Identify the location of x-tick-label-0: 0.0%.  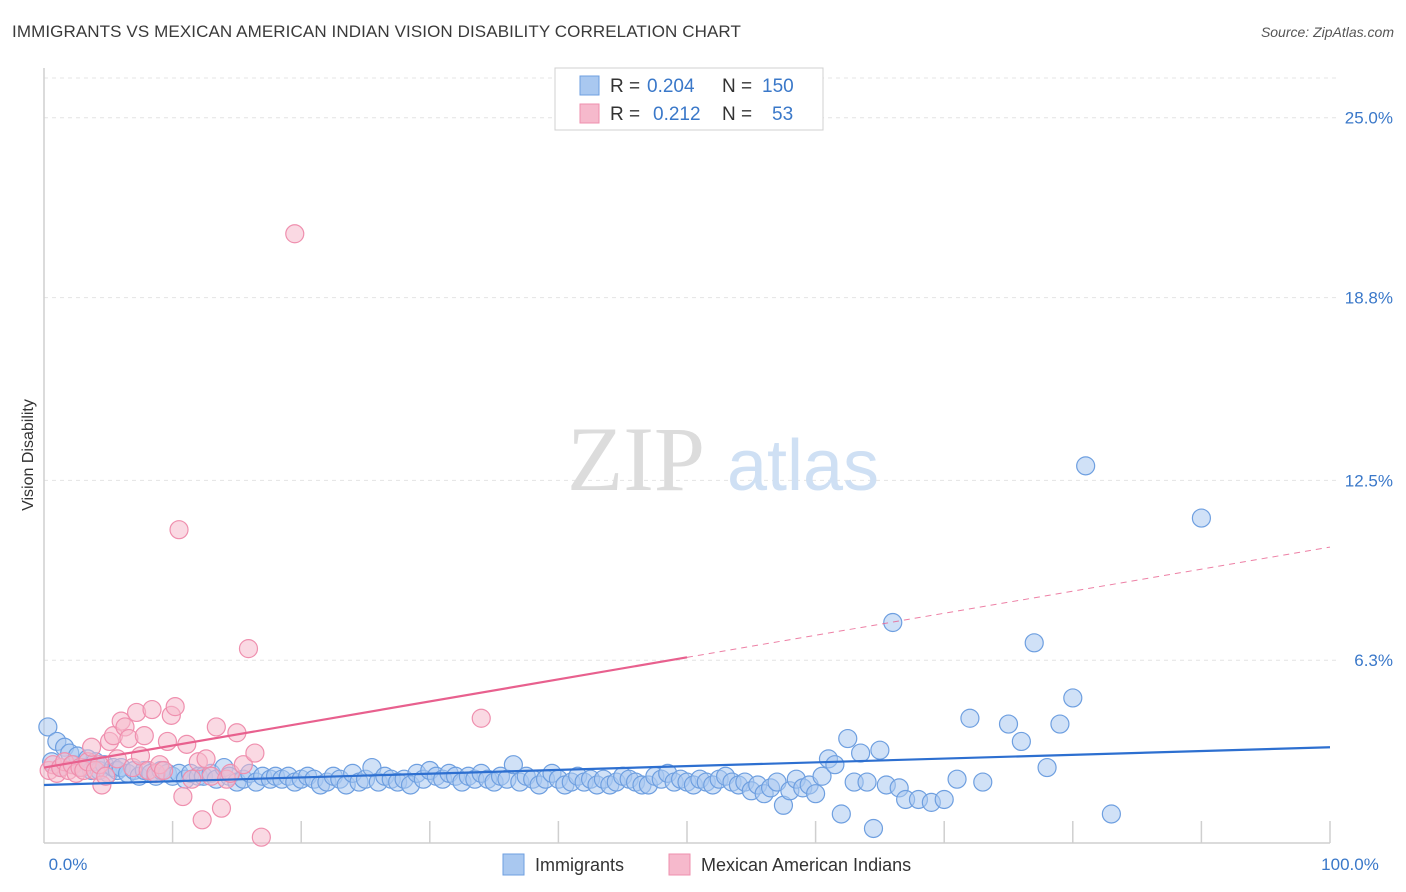
(68, 864).